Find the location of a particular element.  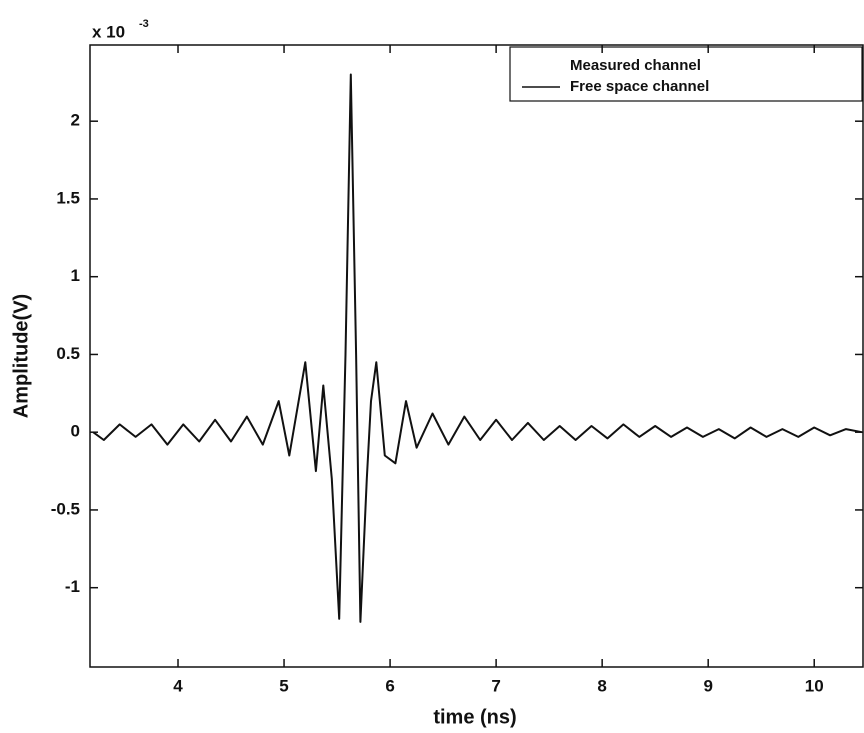

y-multiplier: x 10 is located at coordinates (108, 31).